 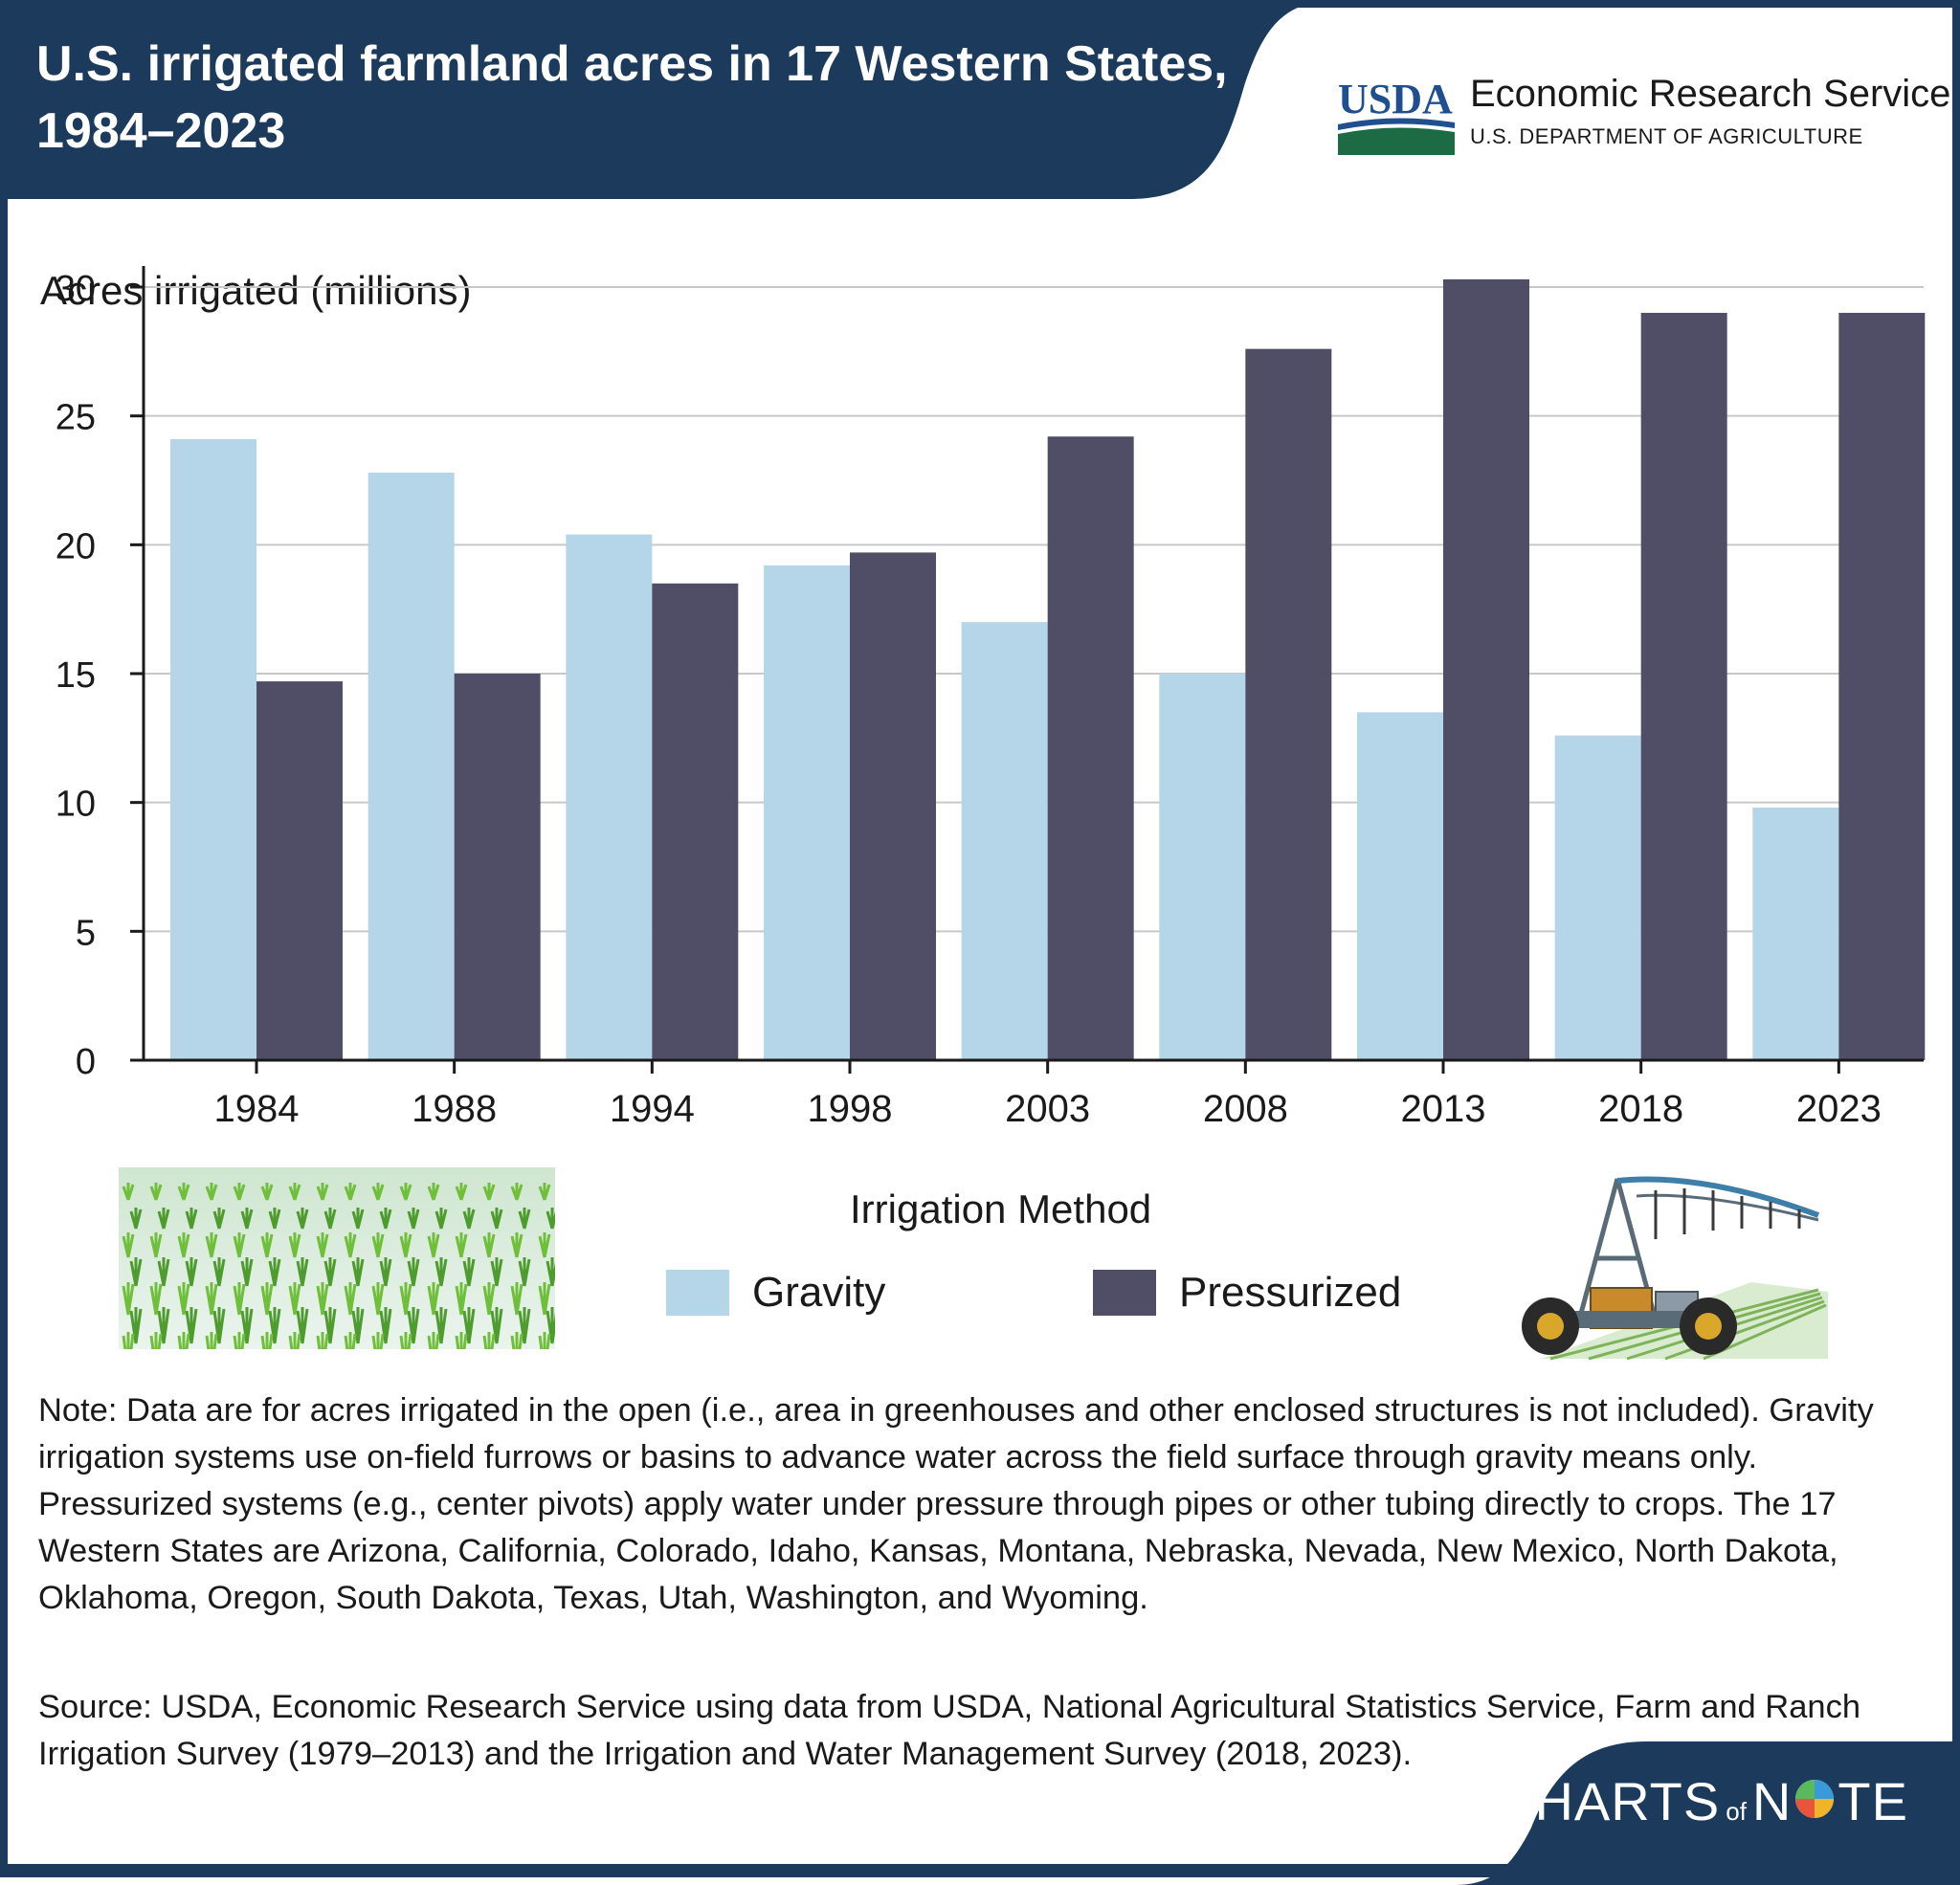 I want to click on y-tick-label: 0, so click(x=86, y=1062).